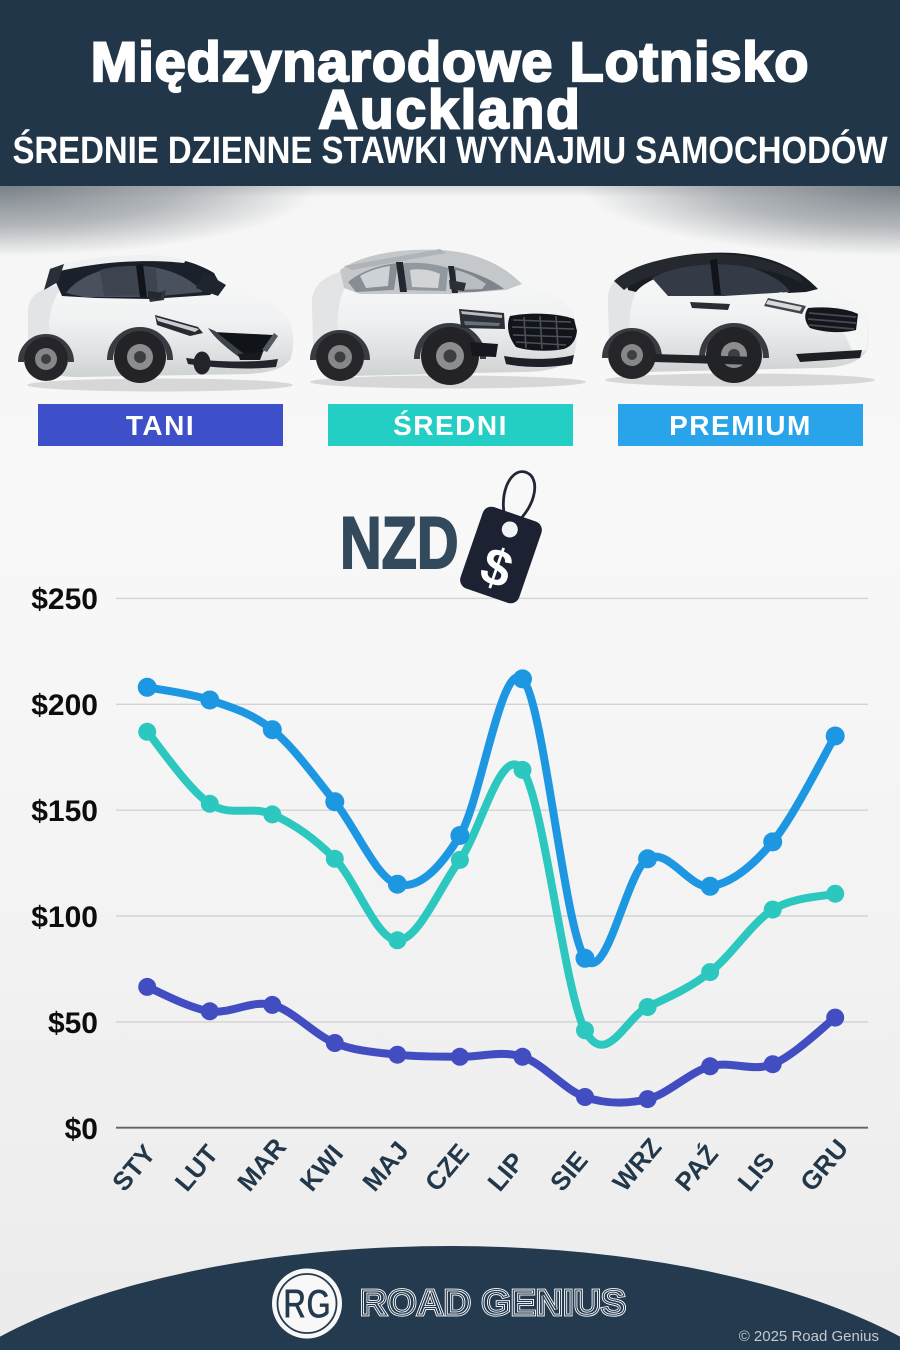  Describe the element at coordinates (696, 1168) in the screenshot. I see `svg-text: PAŹ` at that location.